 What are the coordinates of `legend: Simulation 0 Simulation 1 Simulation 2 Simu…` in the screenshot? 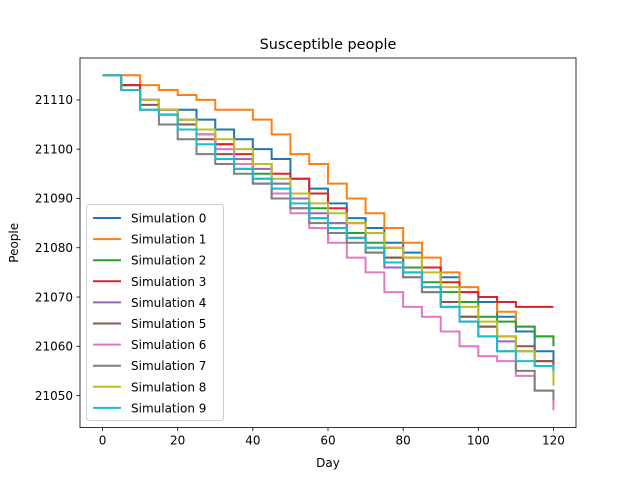 It's located at (155, 312).